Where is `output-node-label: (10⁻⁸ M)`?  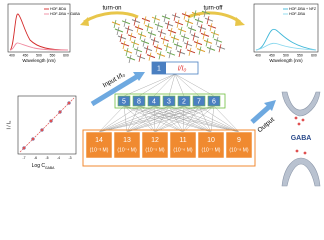 output-node-label: (10⁻⁸ M) is located at coordinates (239, 150).